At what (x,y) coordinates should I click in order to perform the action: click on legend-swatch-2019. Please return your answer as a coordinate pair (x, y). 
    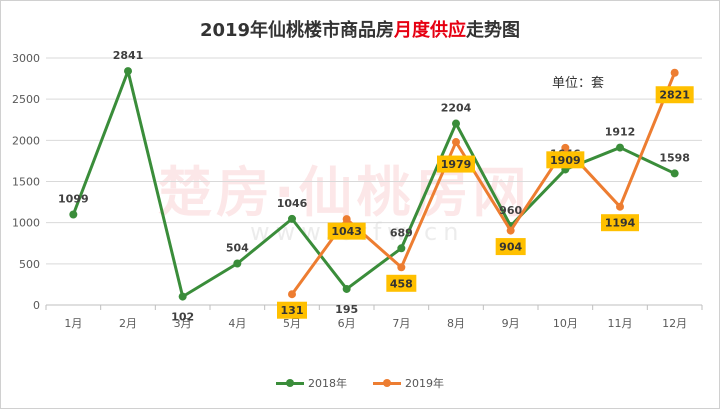
    Looking at the image, I should click on (387, 382).